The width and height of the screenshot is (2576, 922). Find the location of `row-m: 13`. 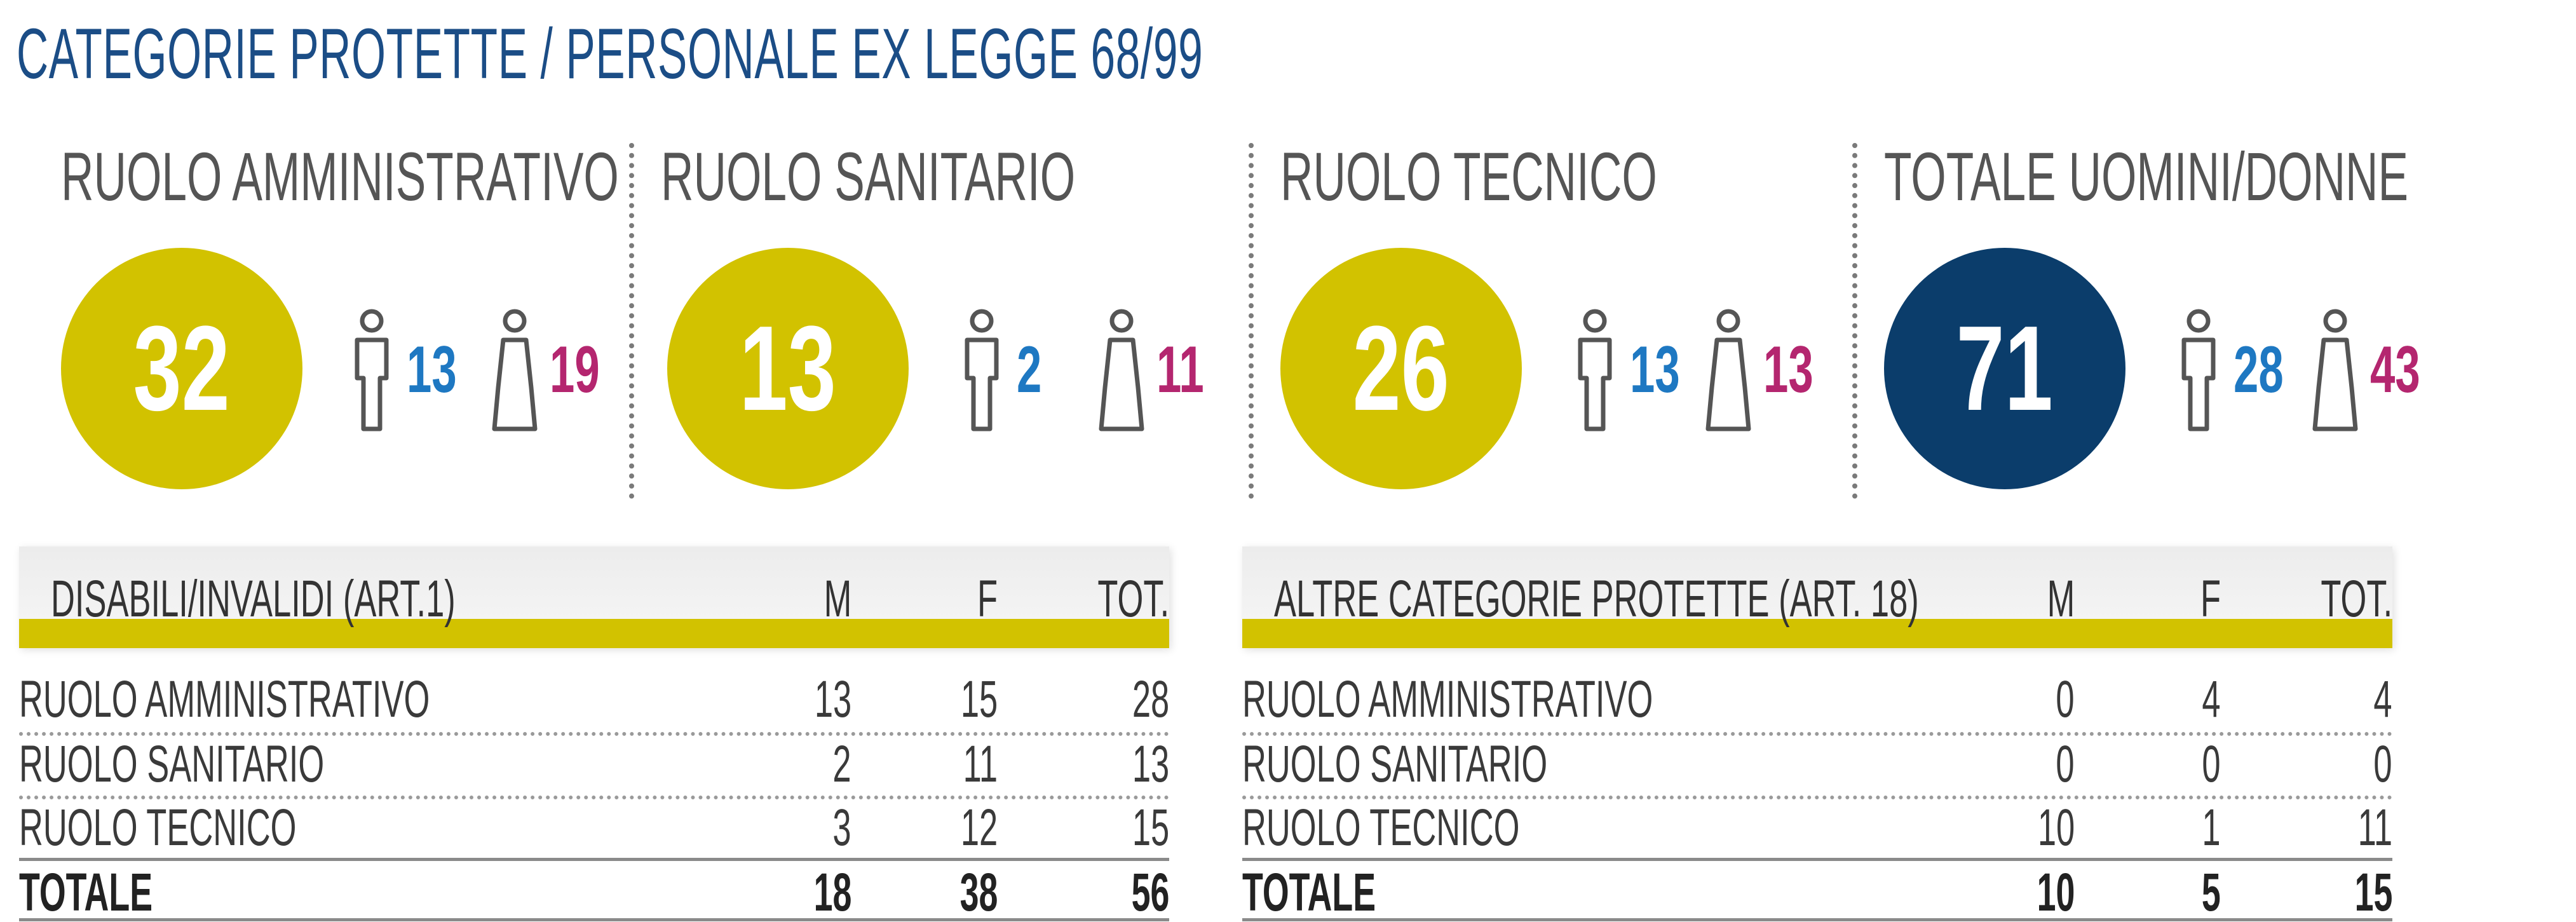

row-m: 13 is located at coordinates (832, 699).